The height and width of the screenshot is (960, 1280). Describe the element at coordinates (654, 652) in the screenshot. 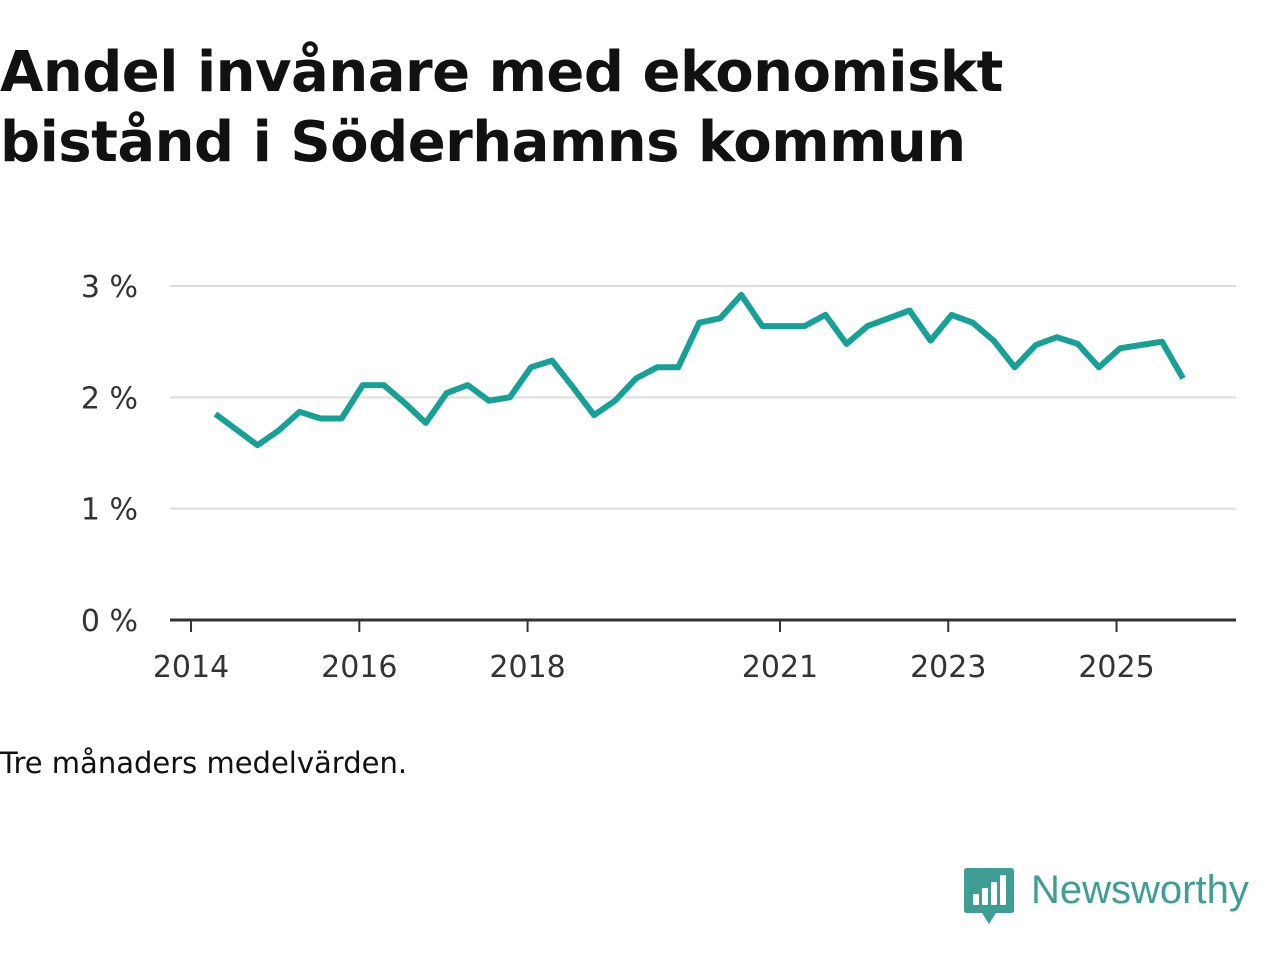

I see `x-axis-ticks: 2014 2016 2018 2021 2023 2025` at that location.